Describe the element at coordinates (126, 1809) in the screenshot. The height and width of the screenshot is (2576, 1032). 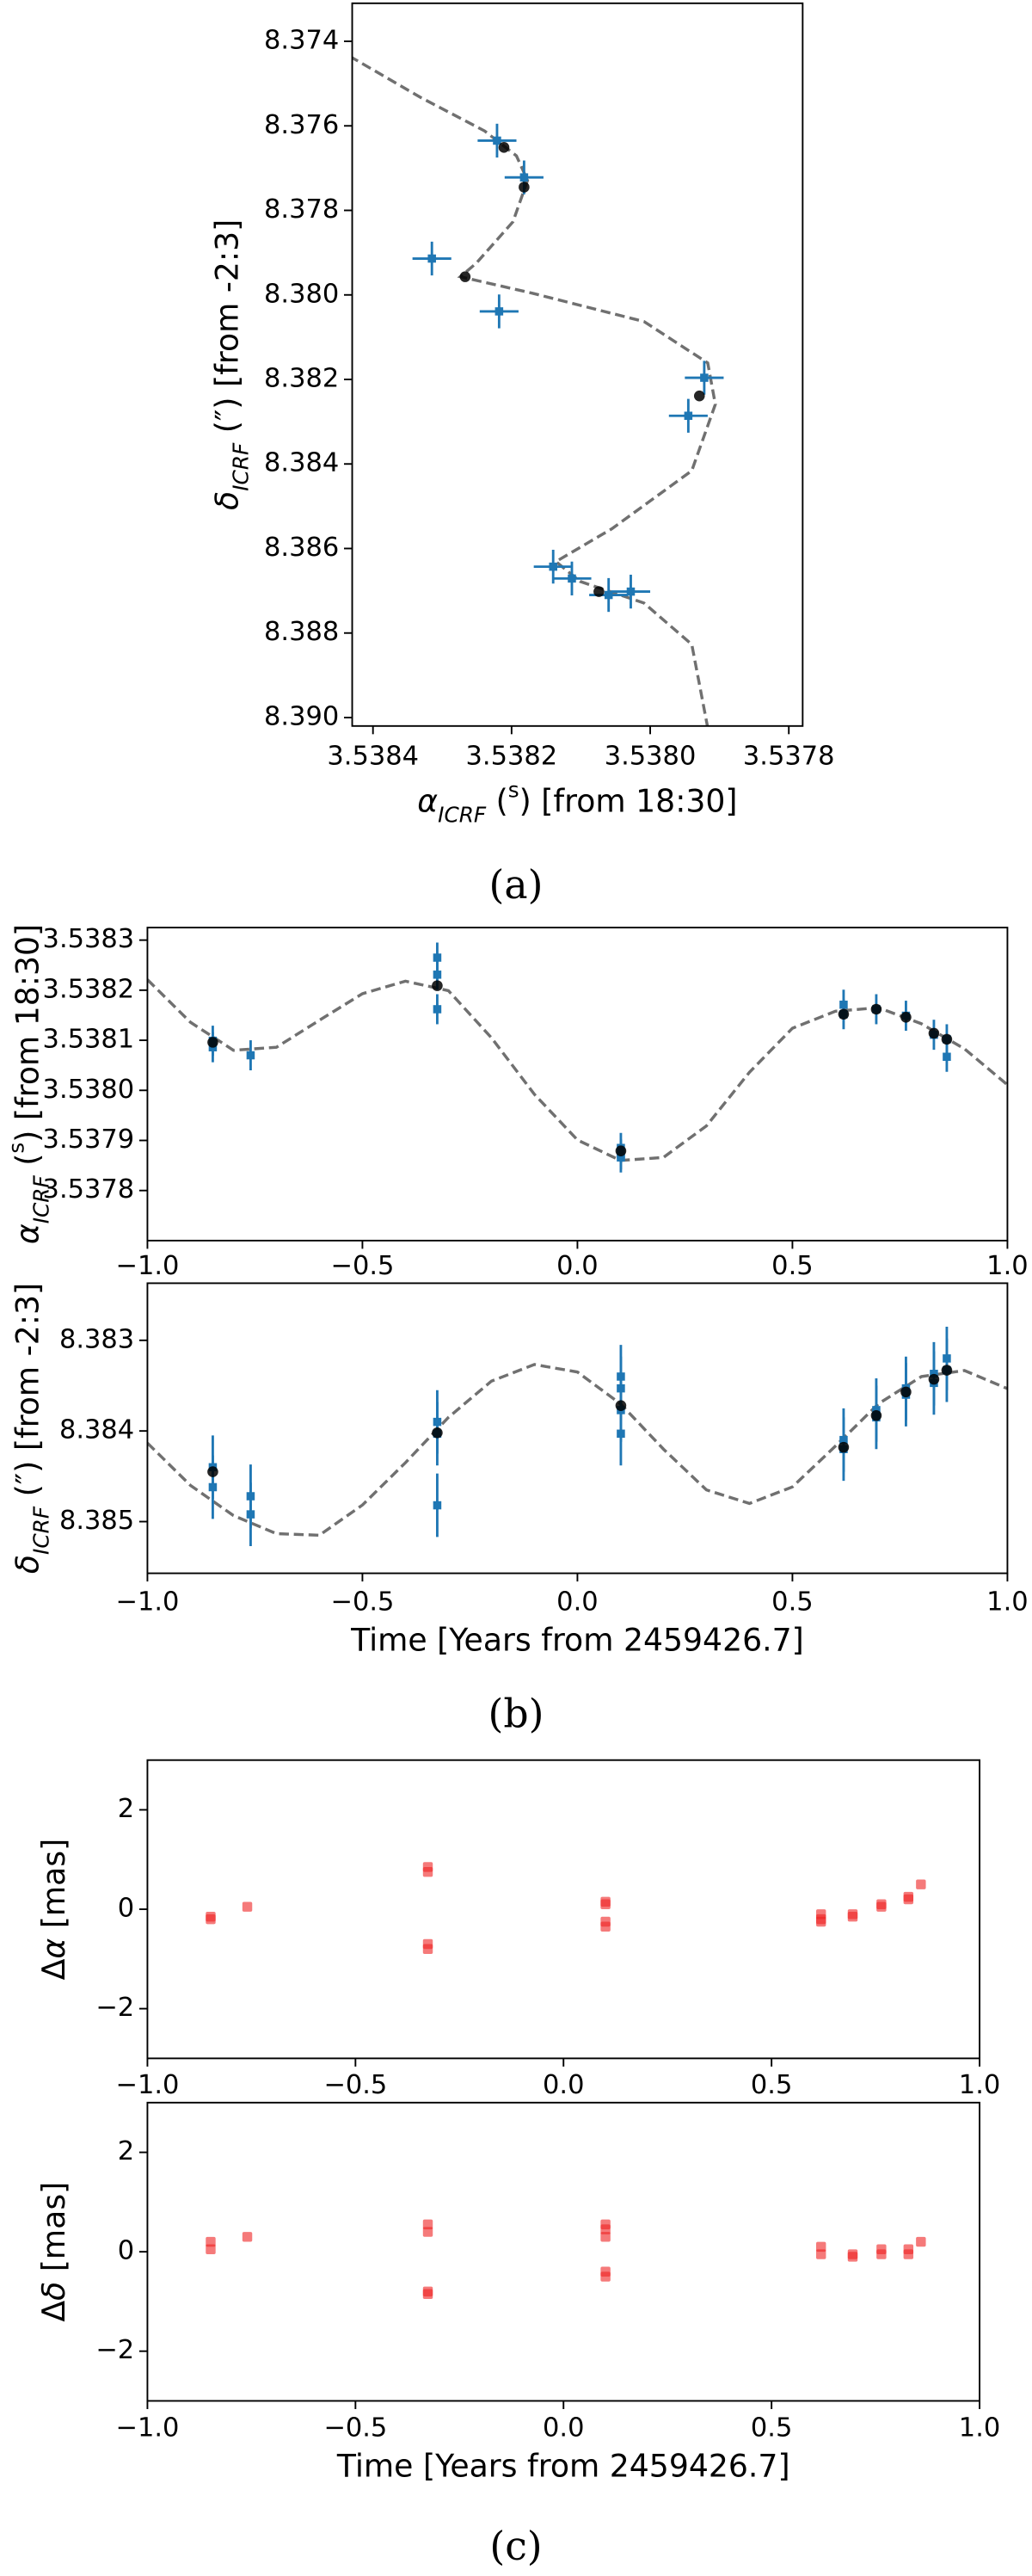
I see `y-tick-label: 2` at that location.